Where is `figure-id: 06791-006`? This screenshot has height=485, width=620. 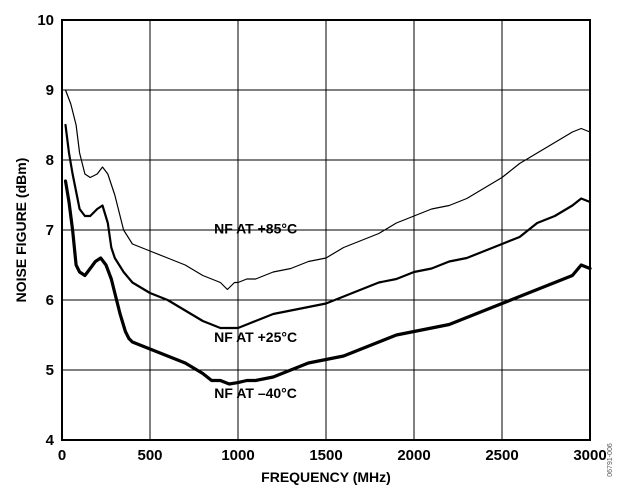 figure-id: 06791-006 is located at coordinates (610, 460).